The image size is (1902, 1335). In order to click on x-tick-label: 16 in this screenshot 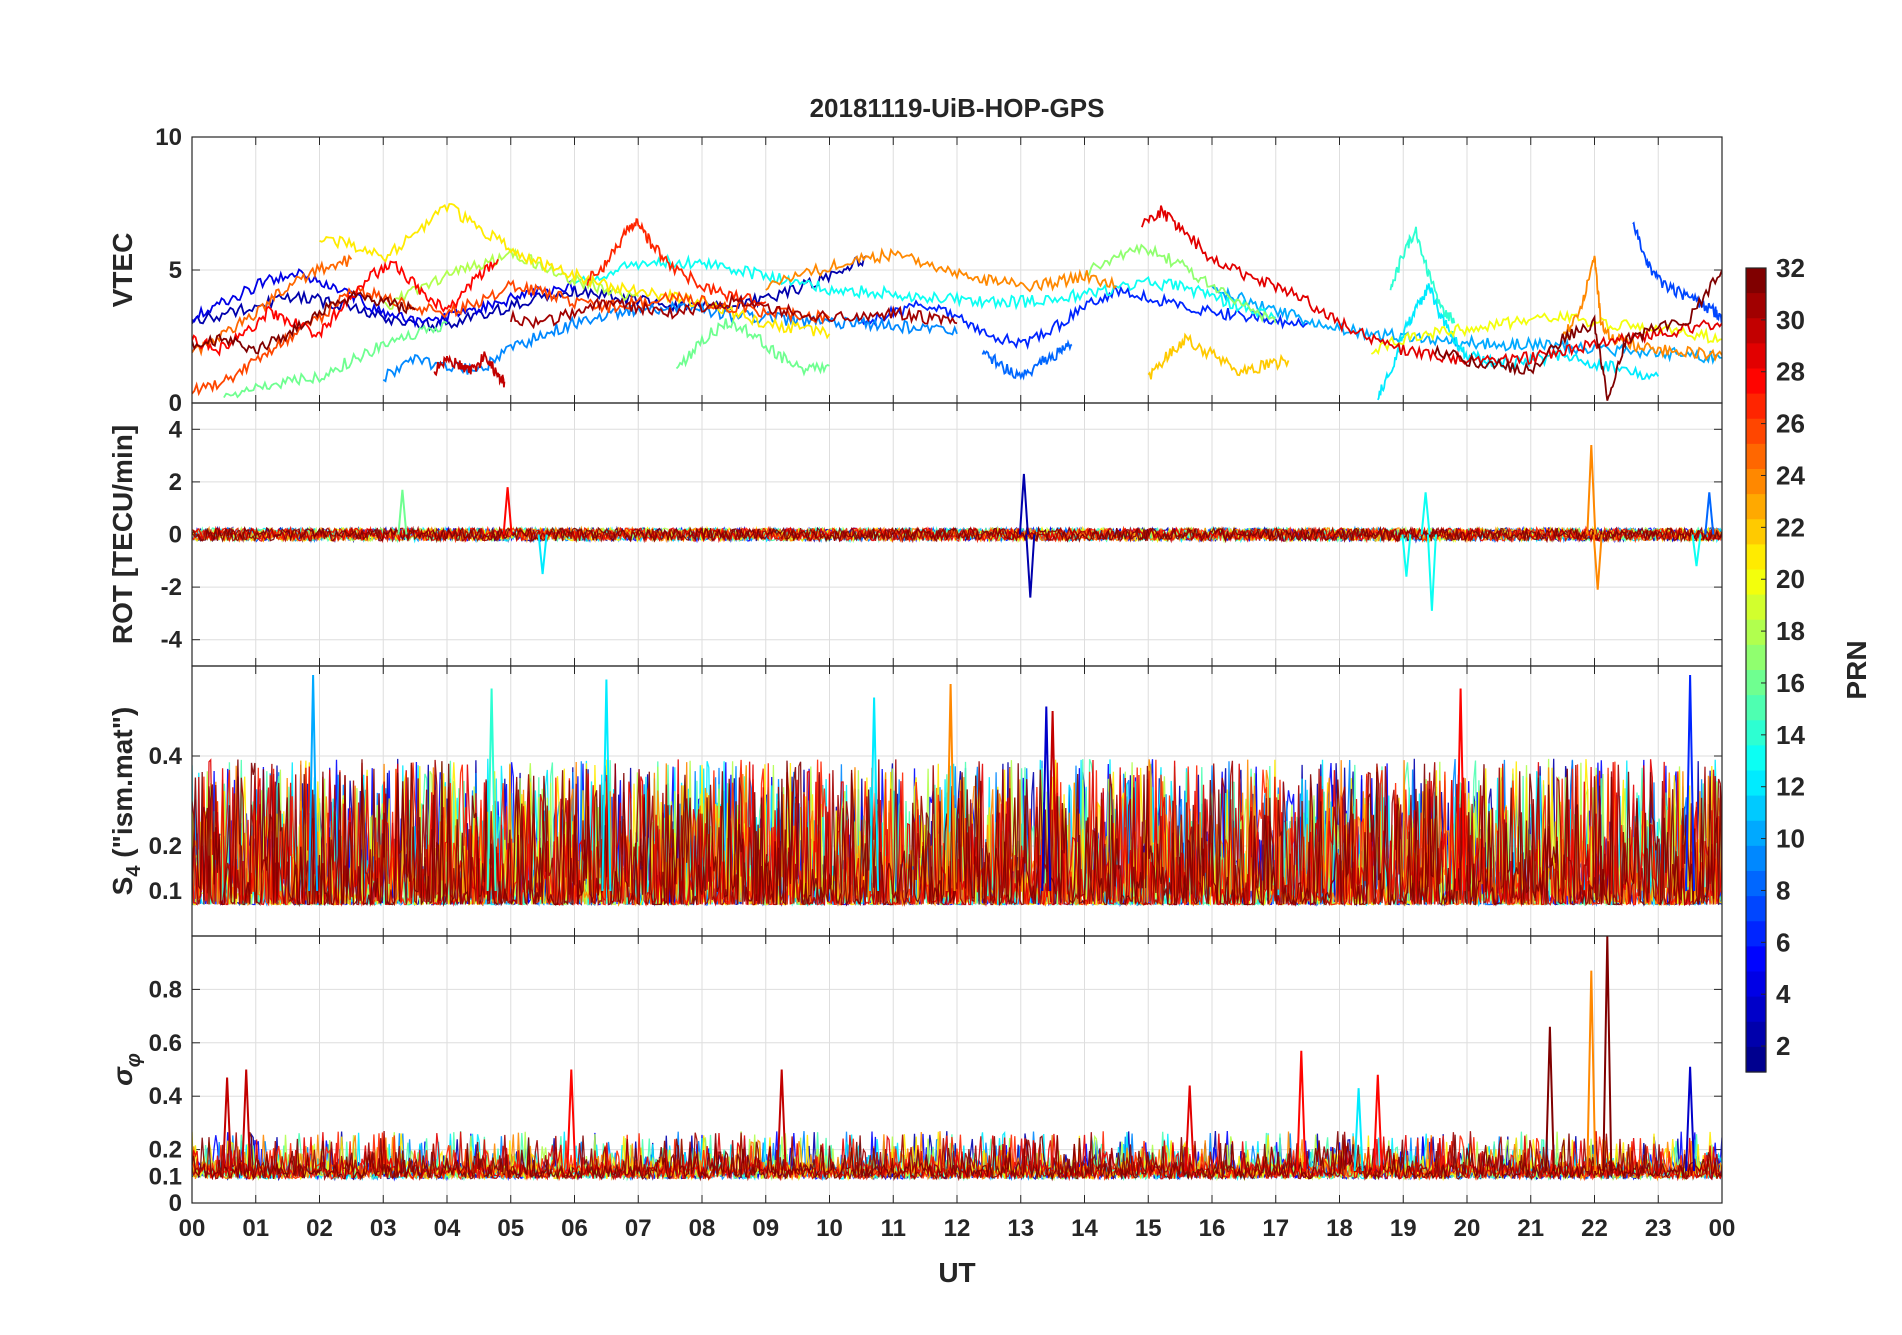, I will do `click(1212, 1228)`.